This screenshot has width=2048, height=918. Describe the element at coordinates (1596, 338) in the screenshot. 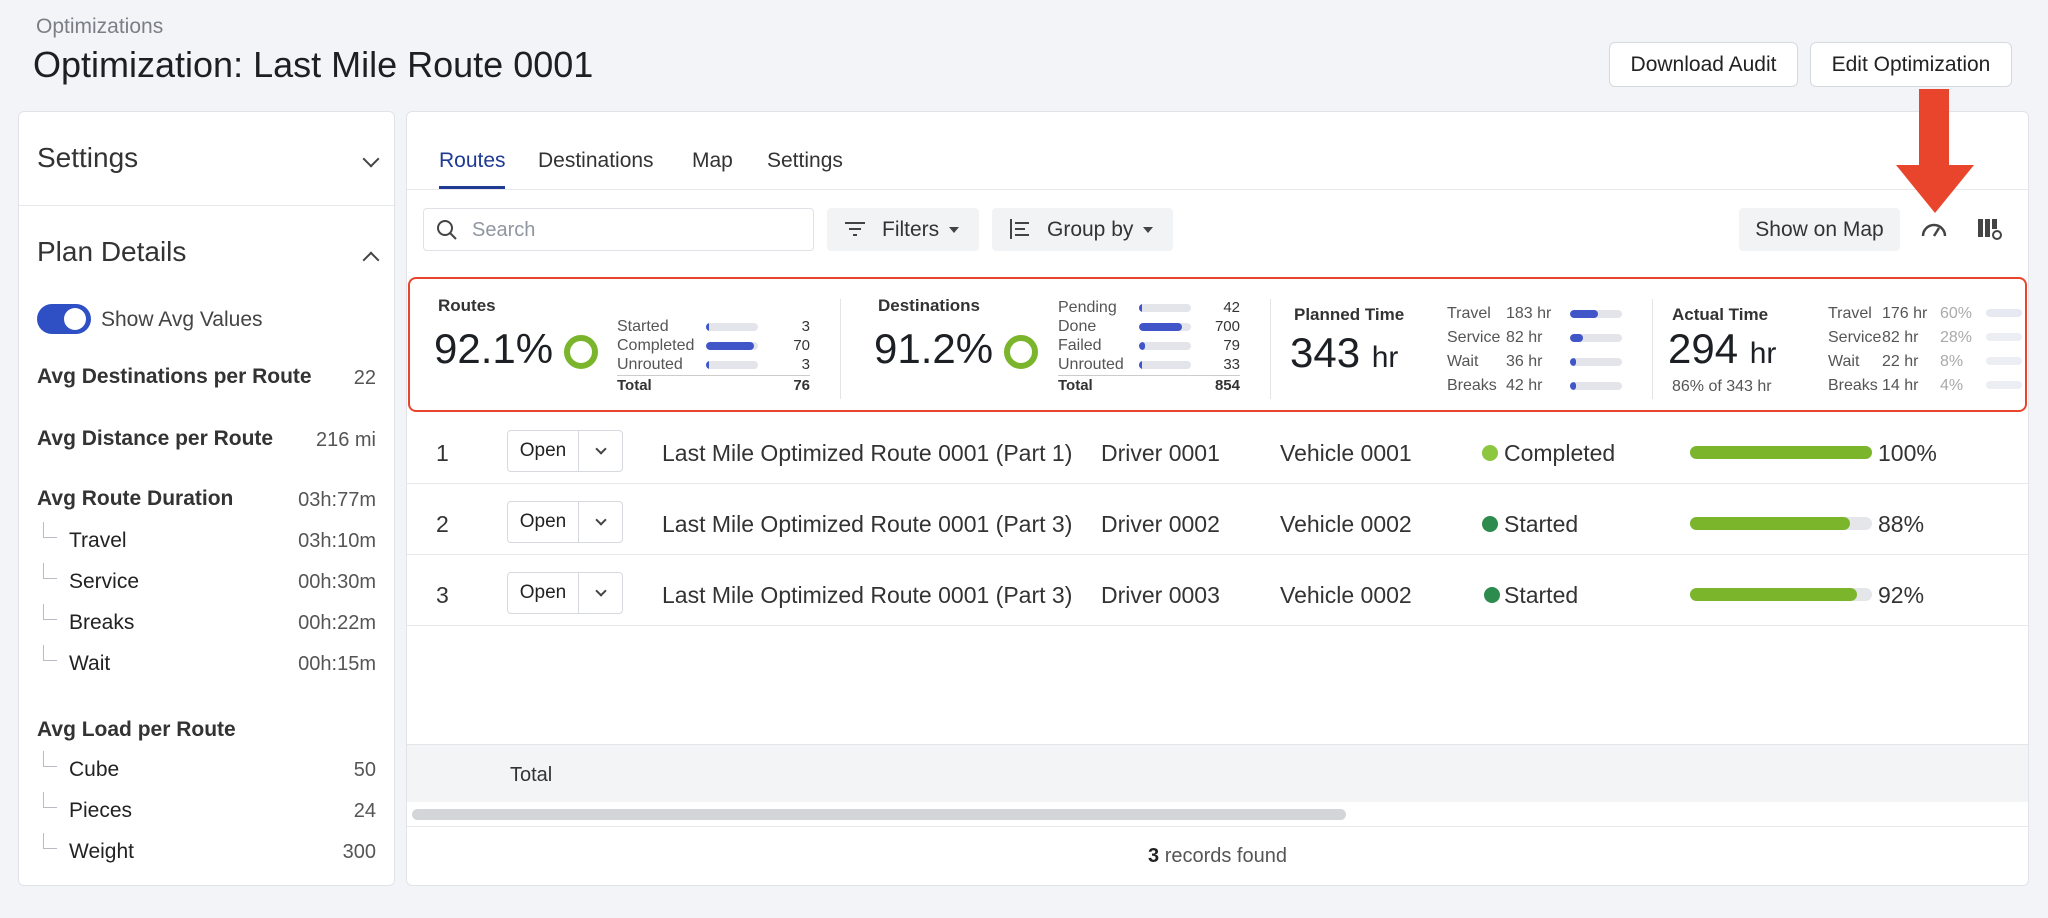

I see `planned-service-bar` at that location.